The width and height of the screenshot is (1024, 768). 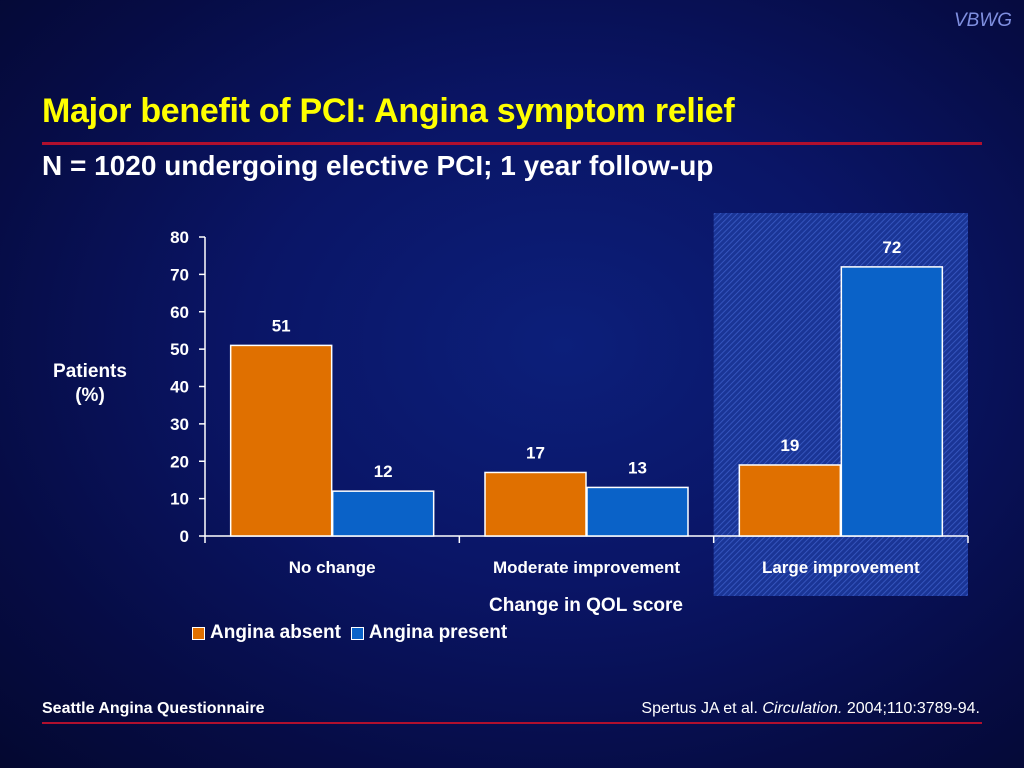 I want to click on y-tick-label: 20, so click(x=179, y=461).